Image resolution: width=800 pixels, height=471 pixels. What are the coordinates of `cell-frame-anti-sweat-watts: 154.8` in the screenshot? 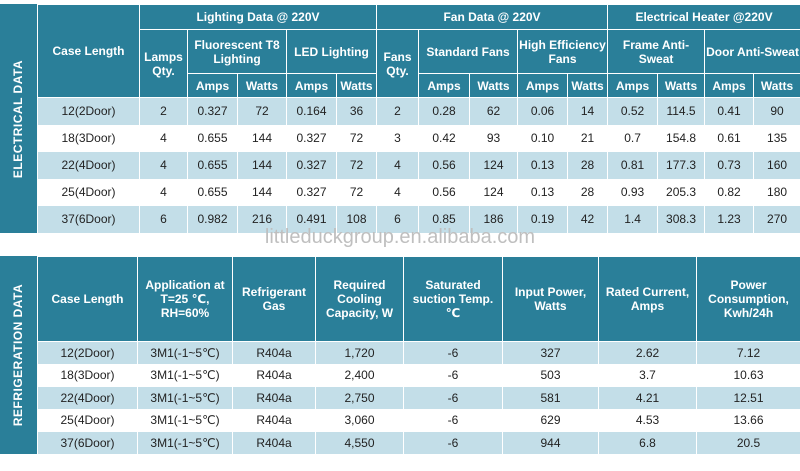 It's located at (681, 138).